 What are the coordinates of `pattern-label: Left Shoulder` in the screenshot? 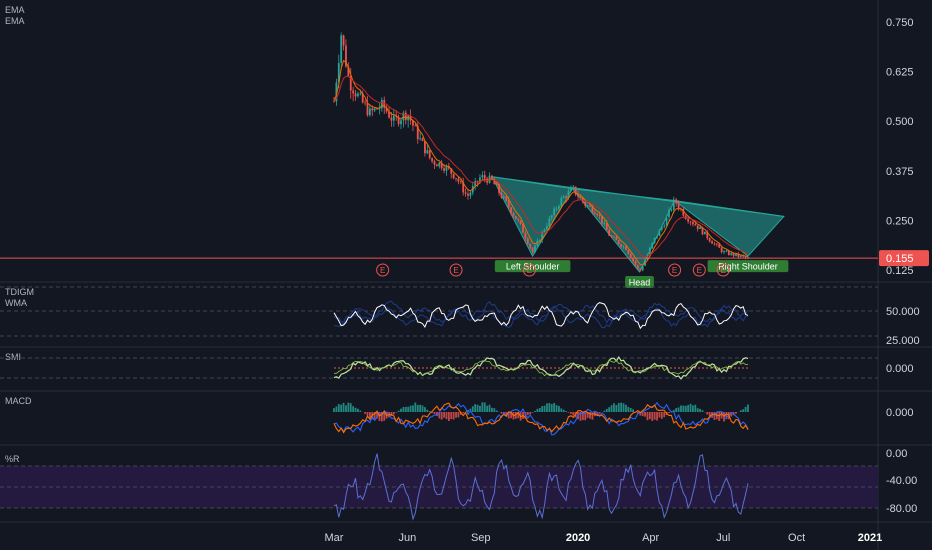 It's located at (533, 267).